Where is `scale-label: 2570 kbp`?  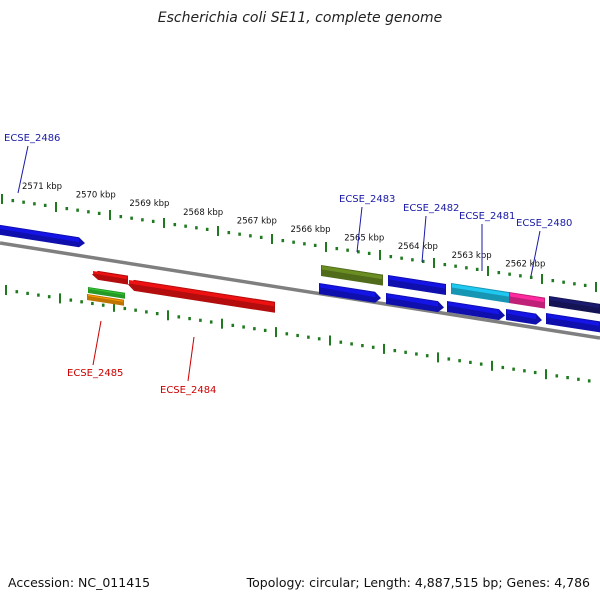
scale-label: 2570 kbp is located at coordinates (96, 196).